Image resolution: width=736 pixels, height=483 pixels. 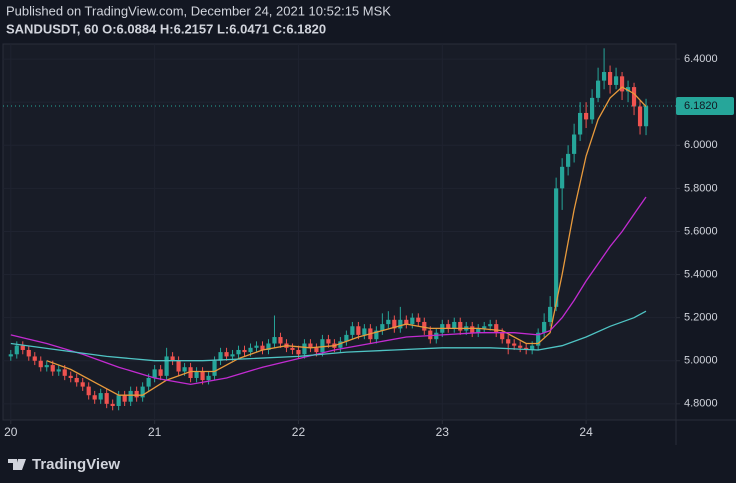 I want to click on logo-text: TradingView, so click(x=76, y=464).